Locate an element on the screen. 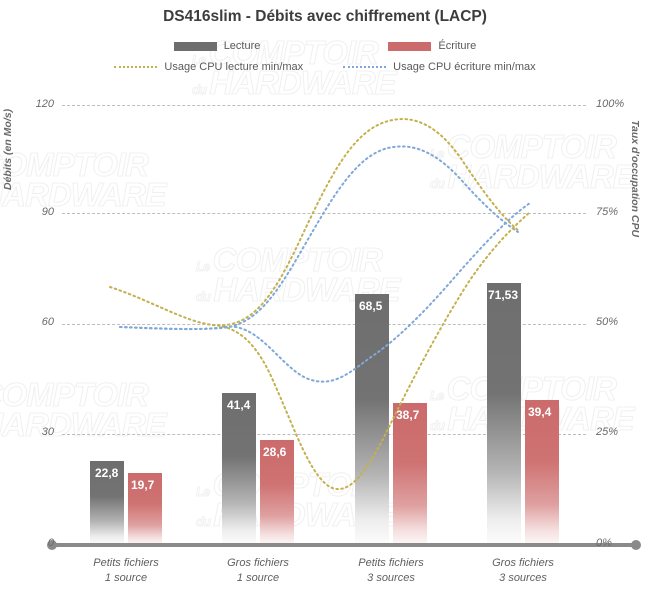 Image resolution: width=650 pixels, height=606 pixels. y-tick-left: 30 is located at coordinates (47, 432).